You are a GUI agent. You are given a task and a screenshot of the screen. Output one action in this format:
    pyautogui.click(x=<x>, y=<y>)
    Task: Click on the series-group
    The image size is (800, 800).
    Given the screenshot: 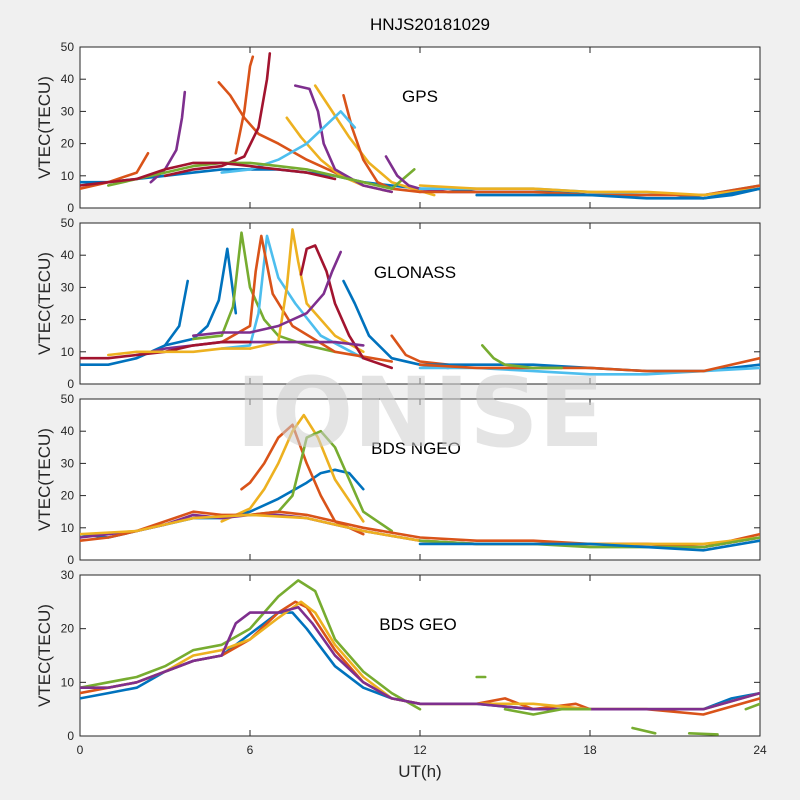 What is the action you would take?
    pyautogui.click(x=420, y=482)
    